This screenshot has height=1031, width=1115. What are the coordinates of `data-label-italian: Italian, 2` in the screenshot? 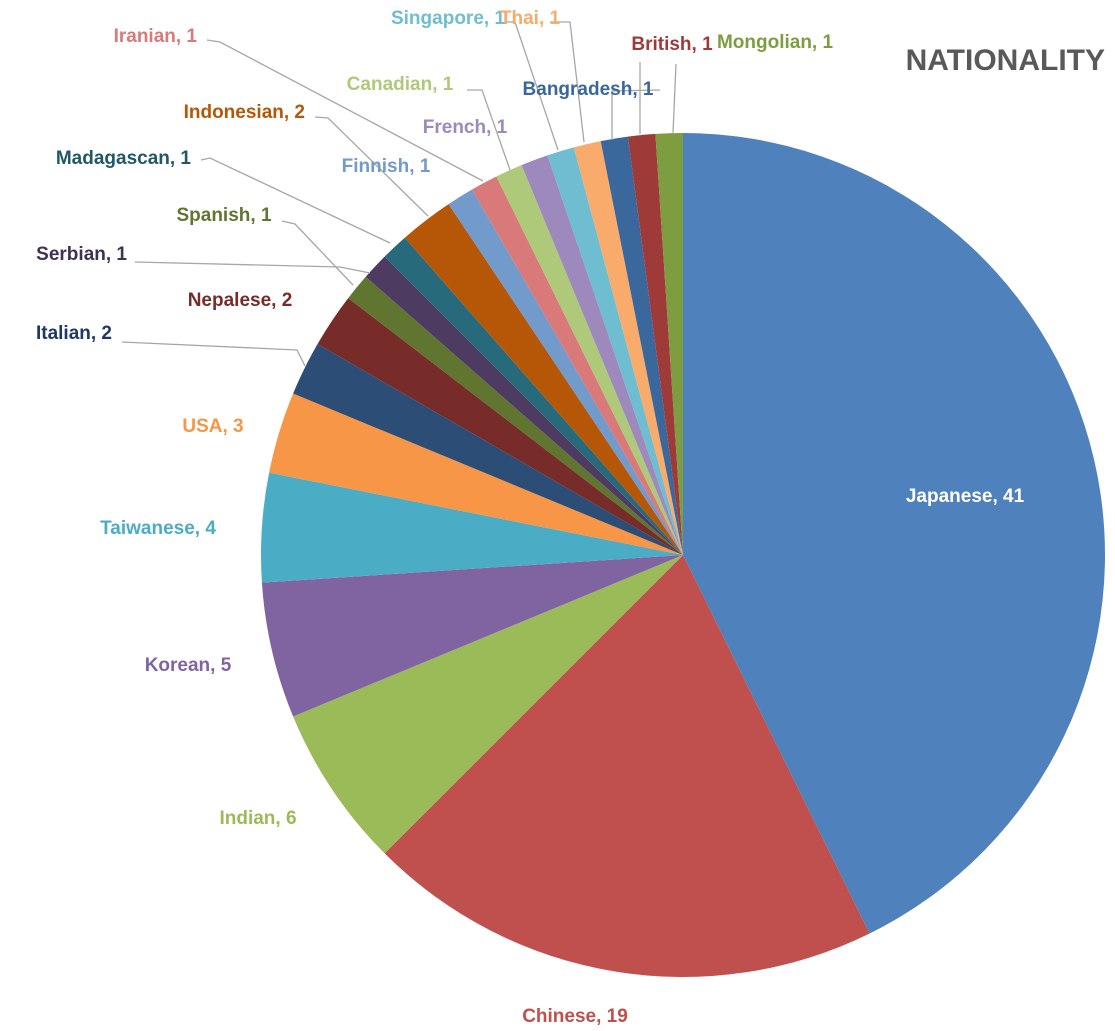 It's located at (74, 333).